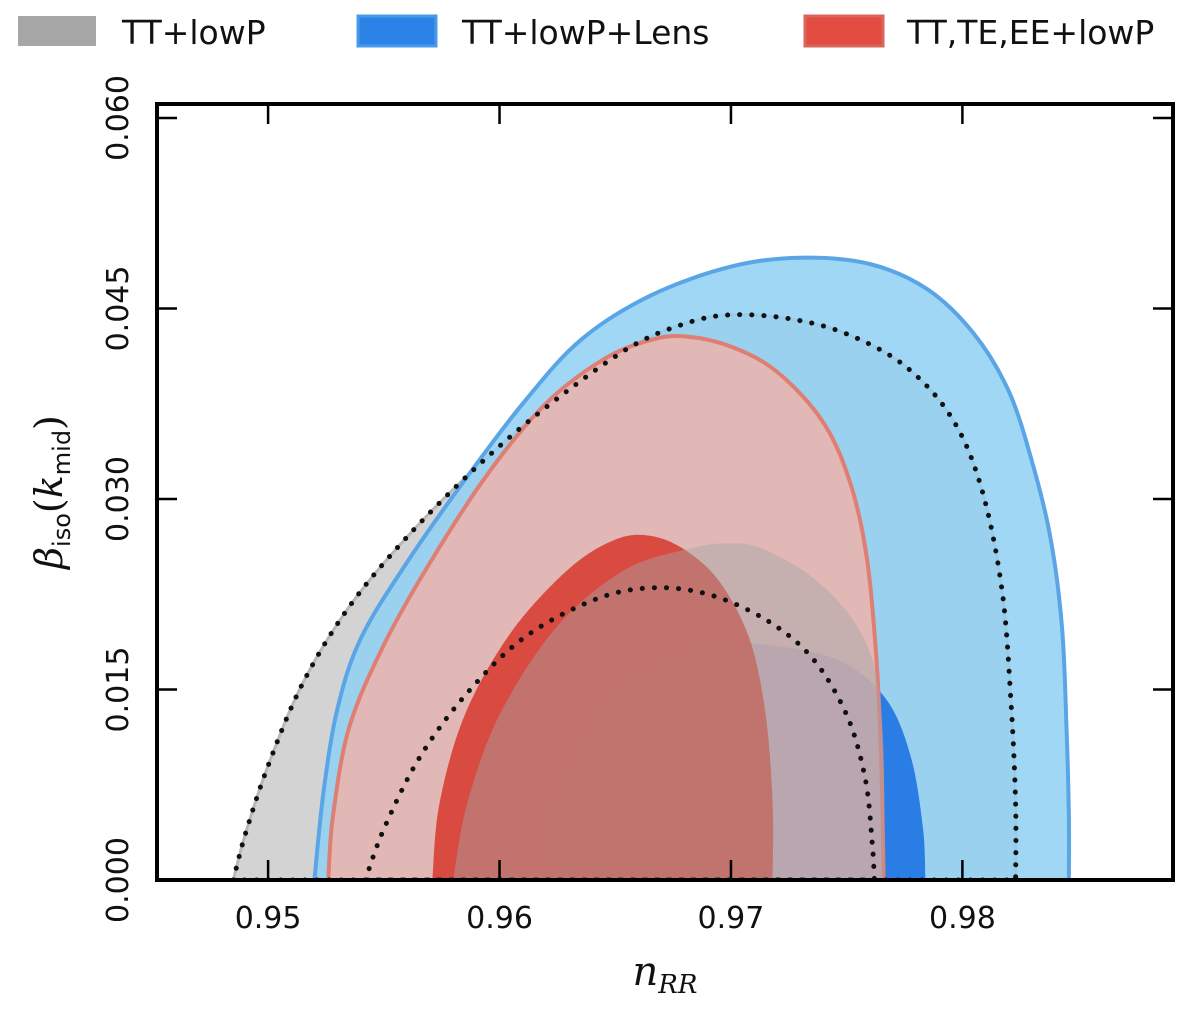  I want to click on x-axis-label: nRR, so click(665, 974).